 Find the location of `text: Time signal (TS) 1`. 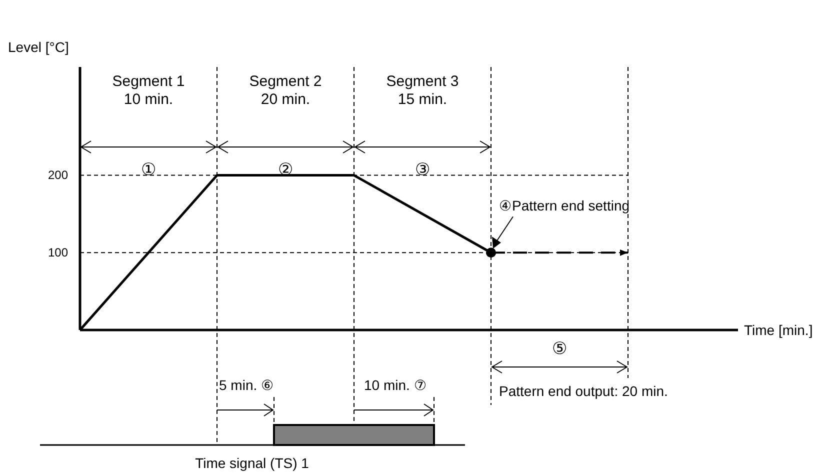

text: Time signal (TS) 1 is located at coordinates (252, 463).